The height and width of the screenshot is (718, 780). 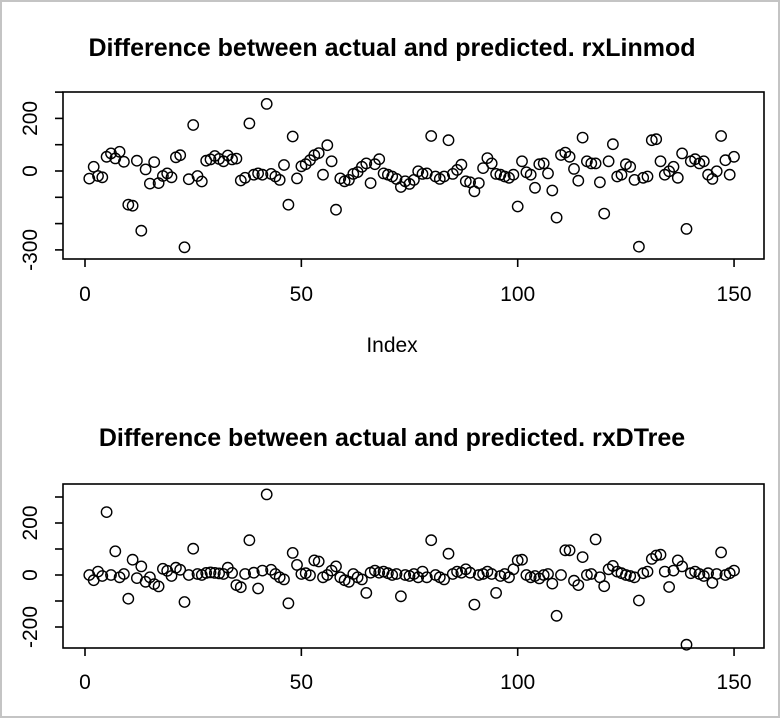 What do you see at coordinates (30, 118) in the screenshot?
I see `y-tick-label: 200` at bounding box center [30, 118].